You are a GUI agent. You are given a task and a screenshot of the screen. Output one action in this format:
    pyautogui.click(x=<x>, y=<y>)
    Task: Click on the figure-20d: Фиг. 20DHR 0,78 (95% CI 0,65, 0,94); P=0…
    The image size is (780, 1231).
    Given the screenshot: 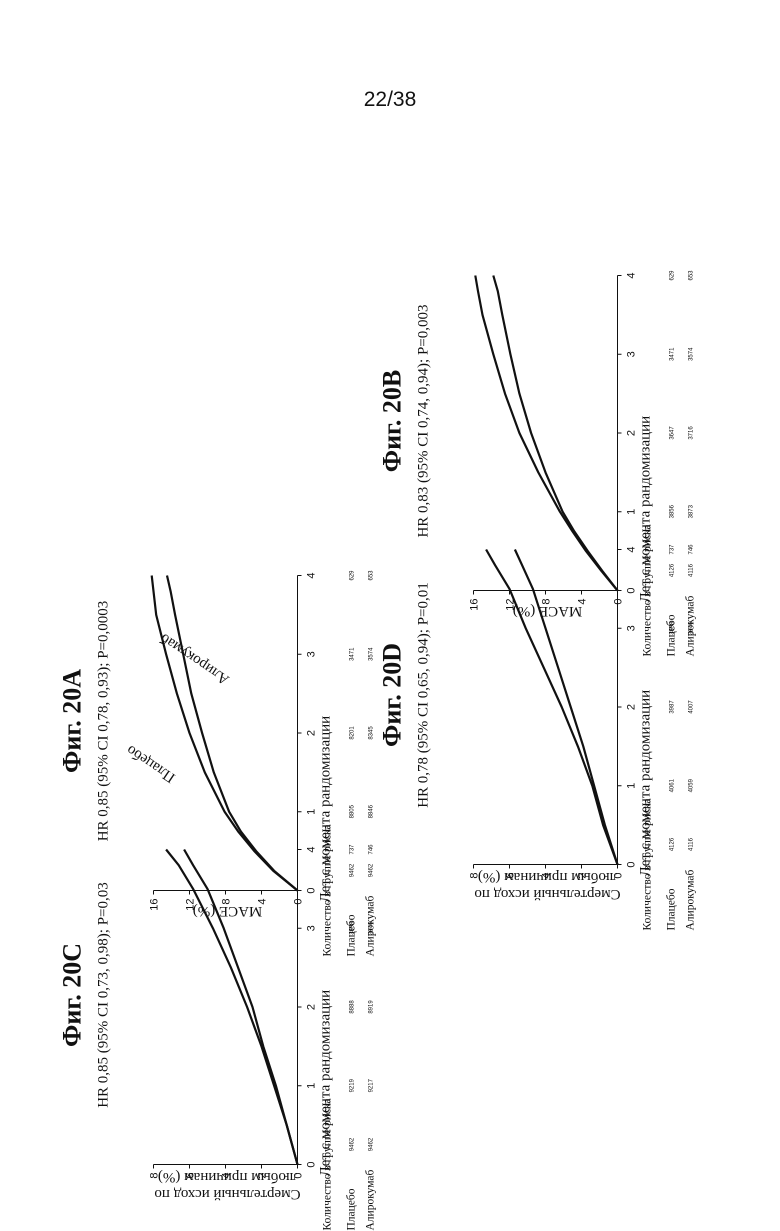 What is the action you would take?
    pyautogui.click(x=543, y=695)
    